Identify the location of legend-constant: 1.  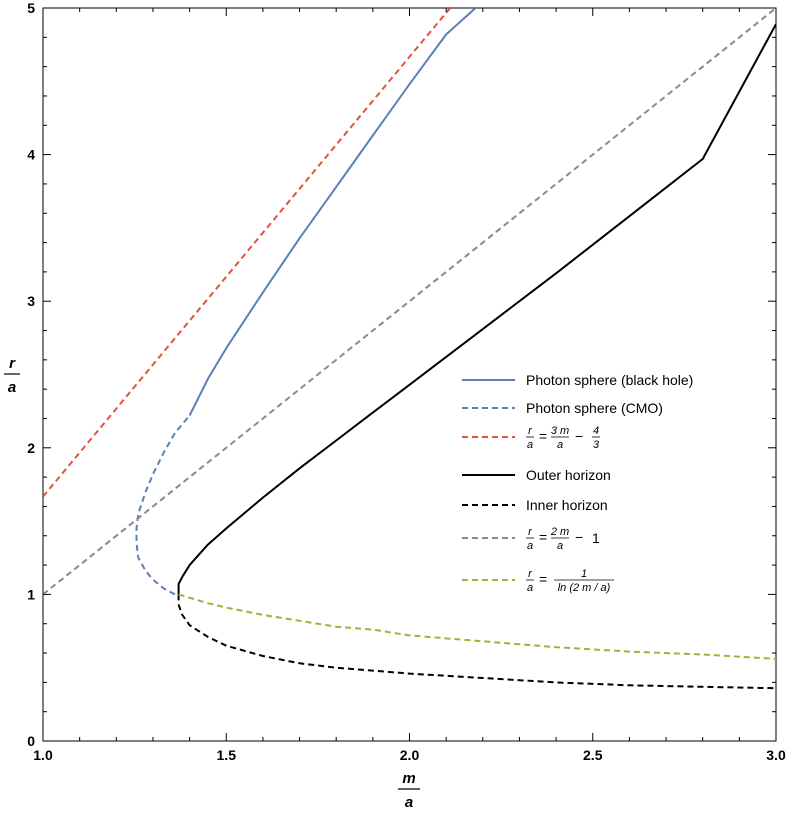
(596, 538).